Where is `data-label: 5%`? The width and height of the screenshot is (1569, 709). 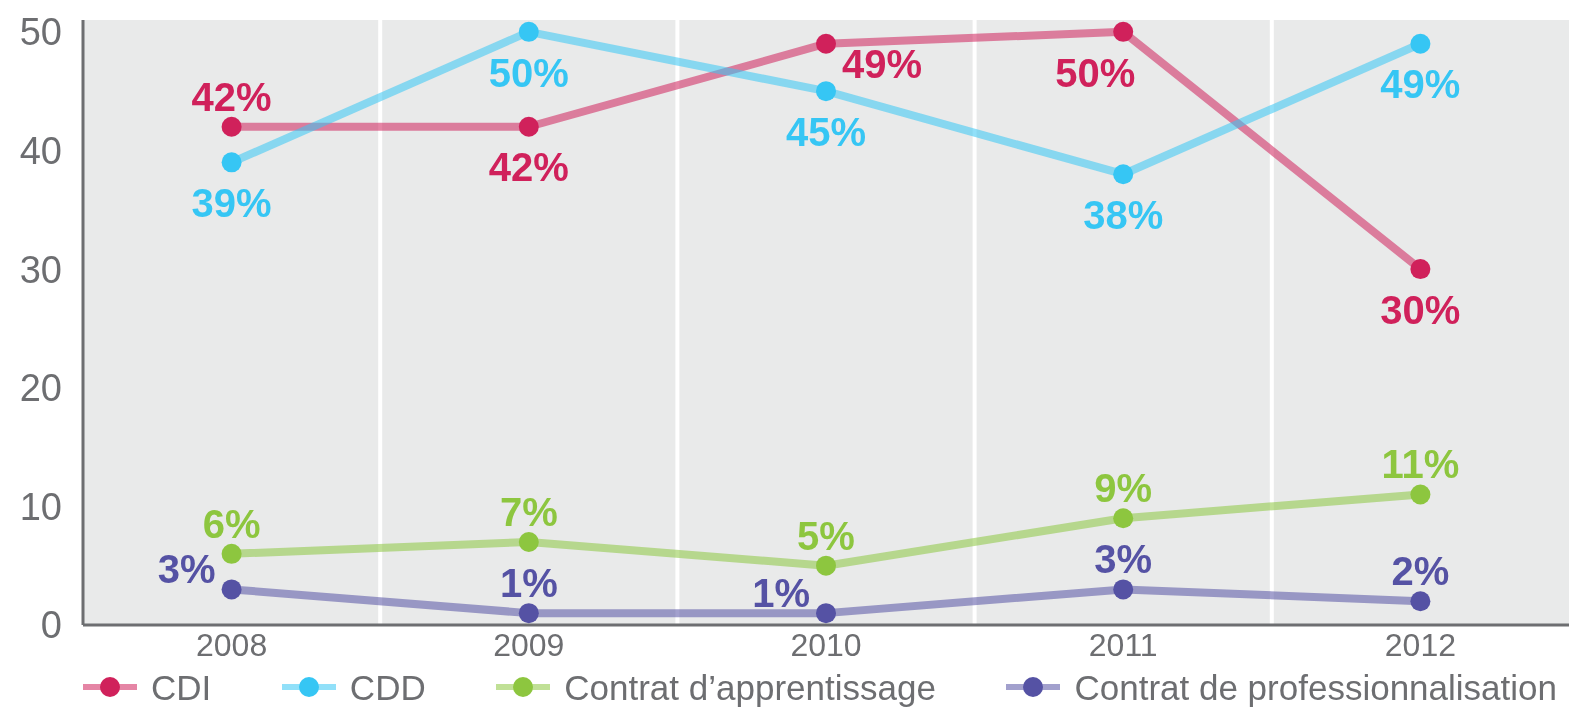 data-label: 5% is located at coordinates (826, 535).